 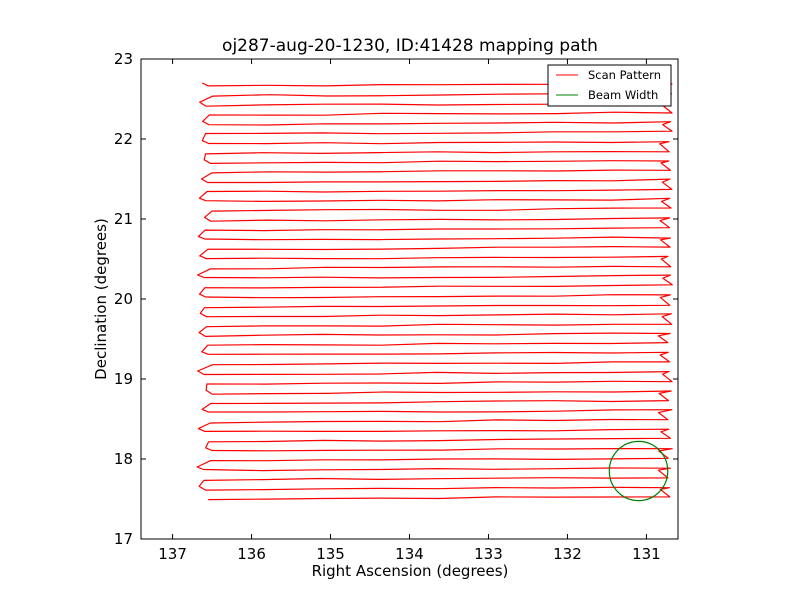 I want to click on x-tick-label: 133, so click(x=488, y=554).